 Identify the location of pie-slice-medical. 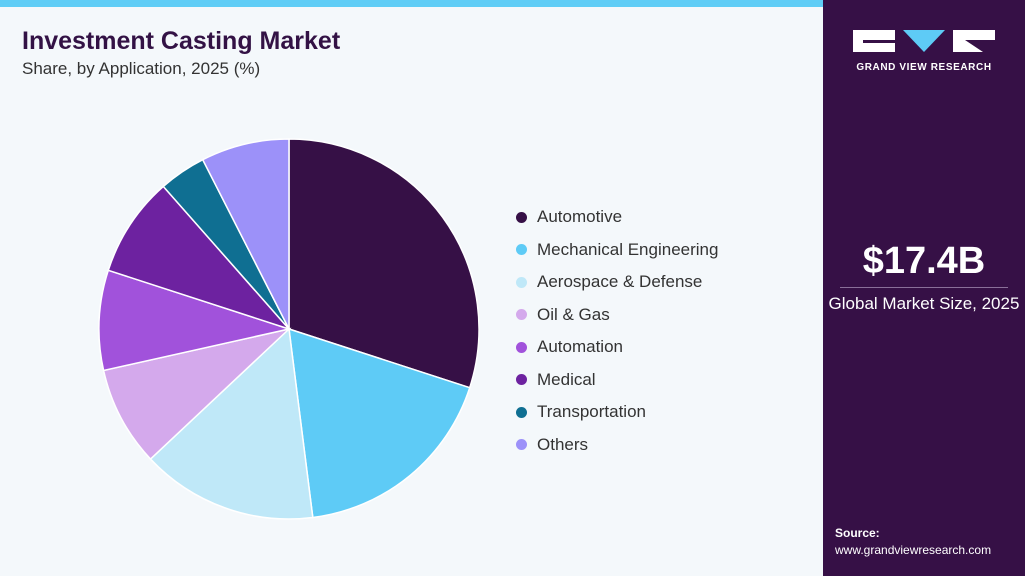
(199, 258).